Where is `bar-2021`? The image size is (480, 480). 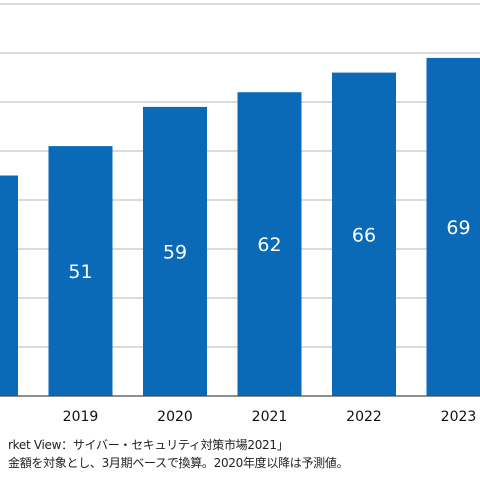
bar-2021 is located at coordinates (269, 244).